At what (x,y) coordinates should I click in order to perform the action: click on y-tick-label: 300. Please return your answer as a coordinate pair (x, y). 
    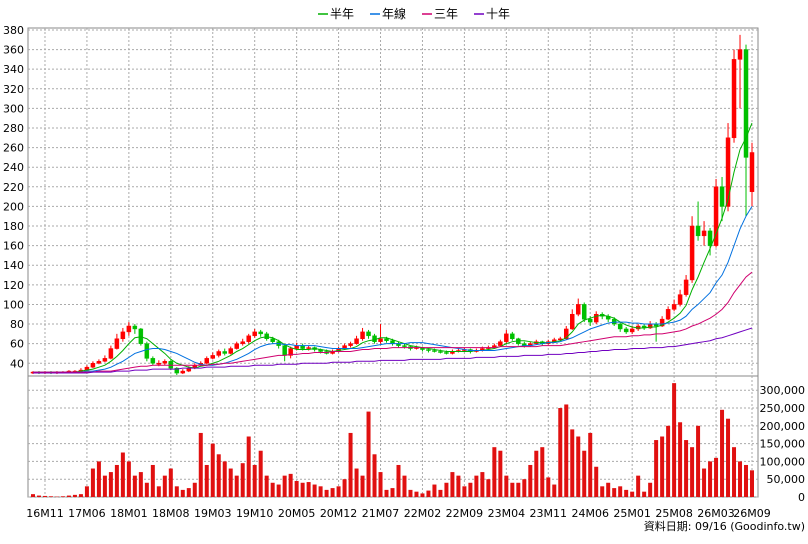
    Looking at the image, I should click on (13, 108).